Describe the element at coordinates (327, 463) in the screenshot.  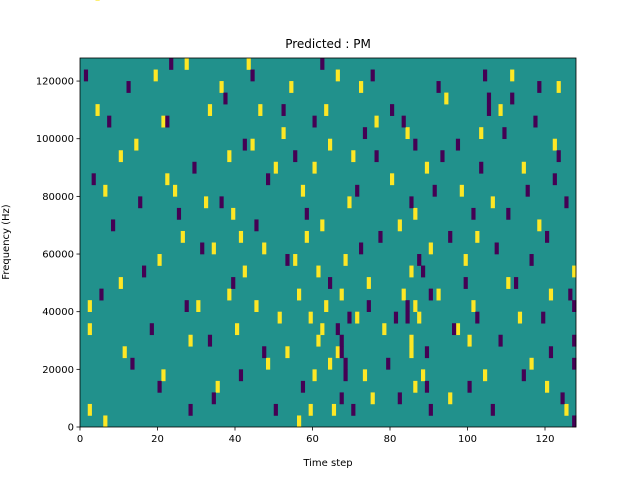
I see `x-axis-label: Time step` at that location.